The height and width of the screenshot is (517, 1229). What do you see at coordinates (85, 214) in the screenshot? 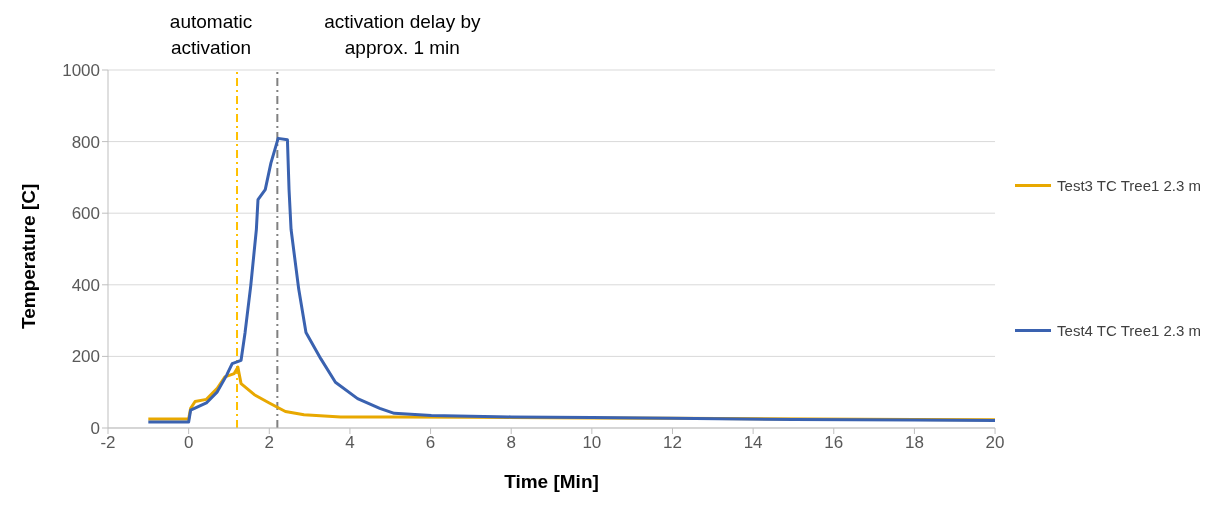
I see `y-tick-label: 600` at bounding box center [85, 214].